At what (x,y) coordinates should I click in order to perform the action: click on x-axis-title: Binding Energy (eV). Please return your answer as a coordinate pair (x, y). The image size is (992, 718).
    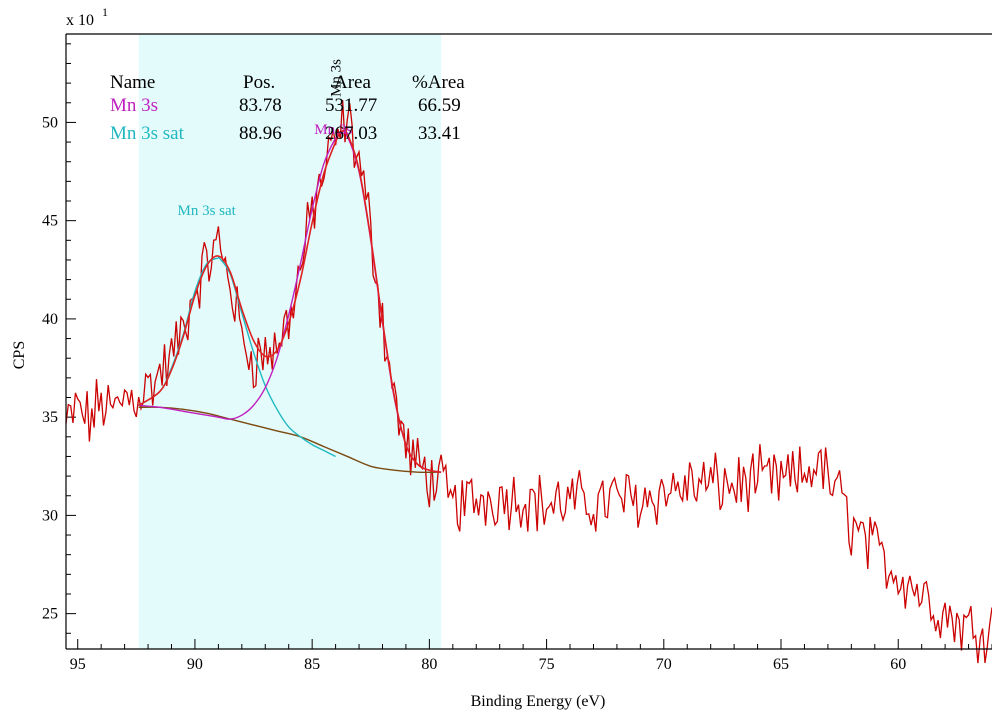
    Looking at the image, I should click on (538, 701).